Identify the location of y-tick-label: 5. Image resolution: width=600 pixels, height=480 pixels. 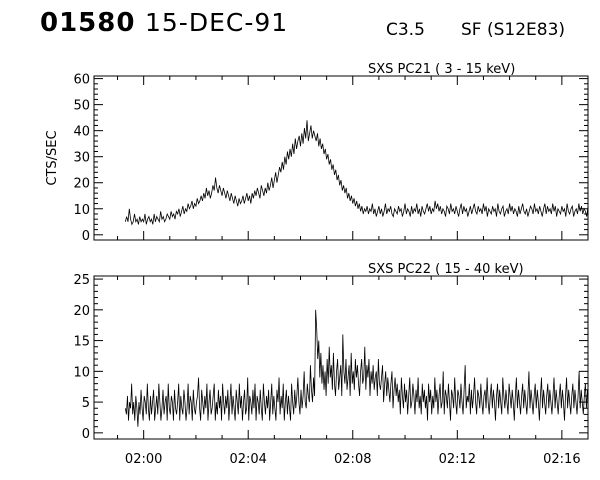
(86, 403).